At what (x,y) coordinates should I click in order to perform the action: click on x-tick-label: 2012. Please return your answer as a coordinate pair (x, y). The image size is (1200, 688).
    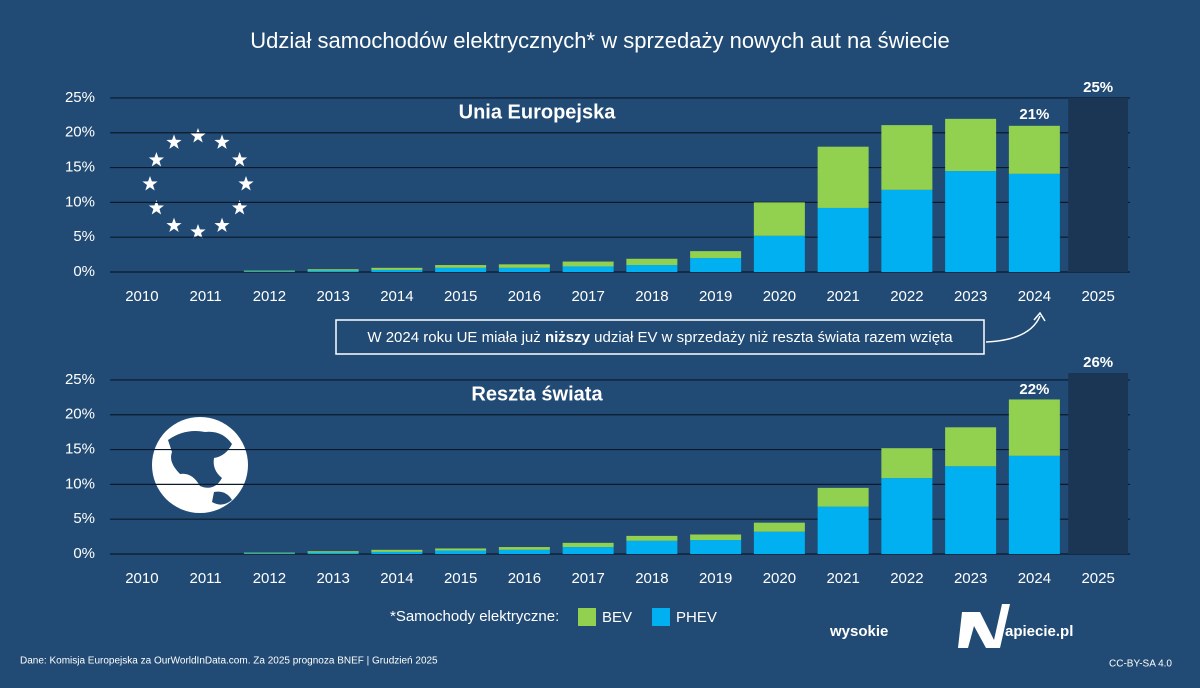
    Looking at the image, I should click on (269, 578).